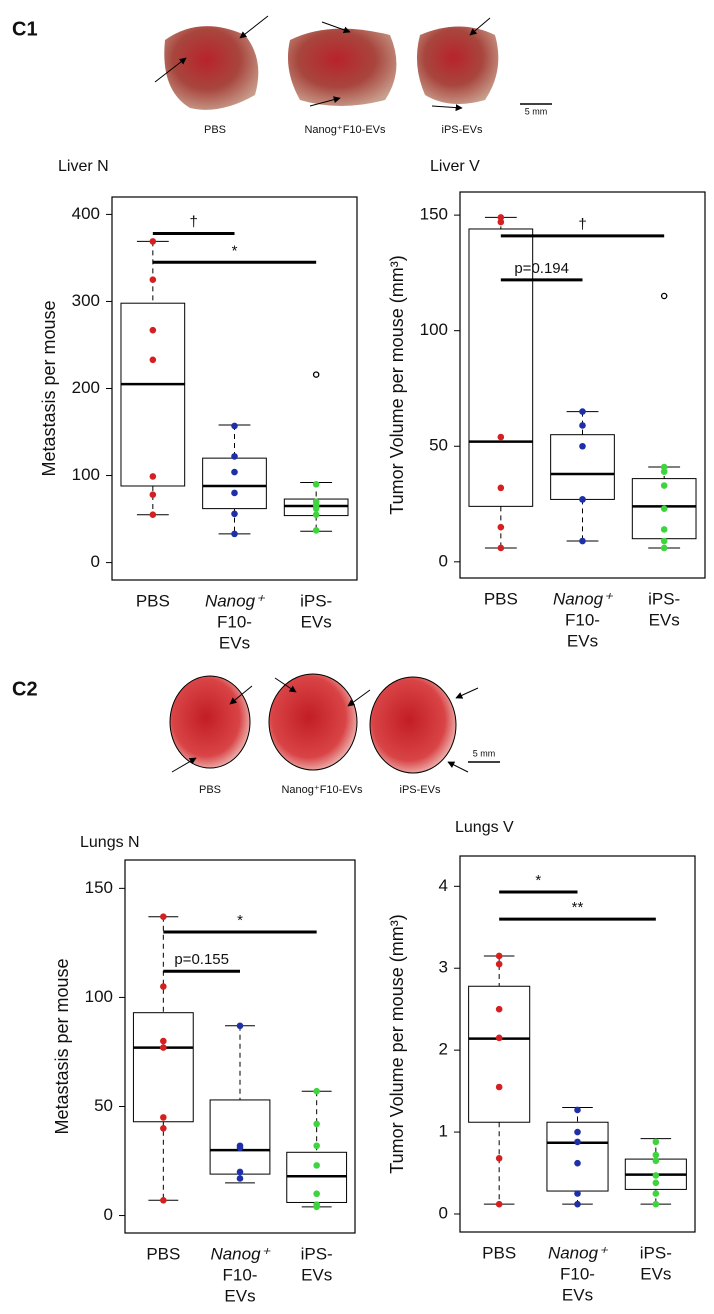 This screenshot has height=1314, width=714. What do you see at coordinates (86, 213) in the screenshot?
I see `y-tick-label: 400` at bounding box center [86, 213].